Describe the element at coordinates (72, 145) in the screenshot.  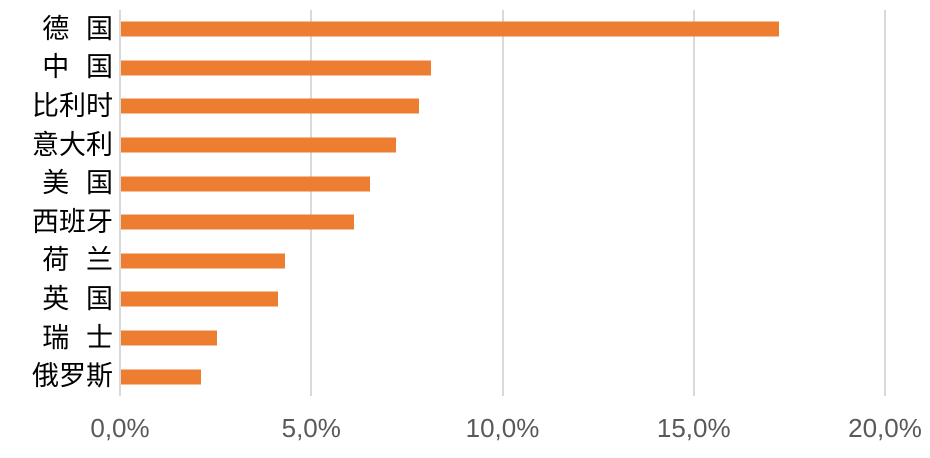
I see `category-label: 意大利` at that location.